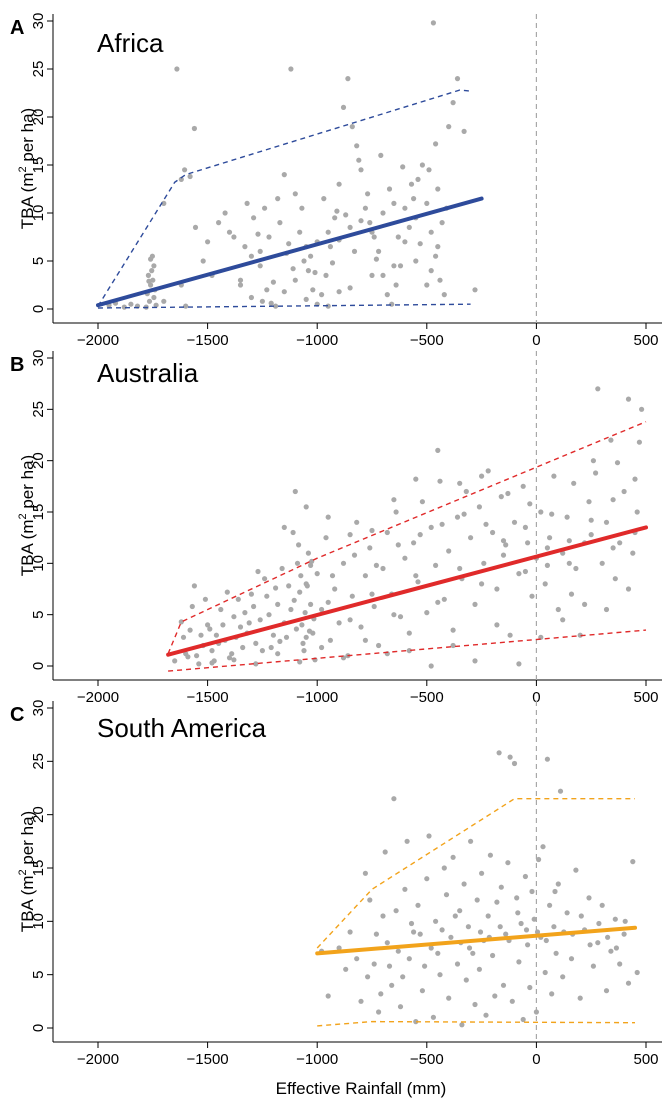 This screenshot has height=1103, width=663. What do you see at coordinates (130, 43) in the screenshot?
I see `panel-title: Africa` at bounding box center [130, 43].